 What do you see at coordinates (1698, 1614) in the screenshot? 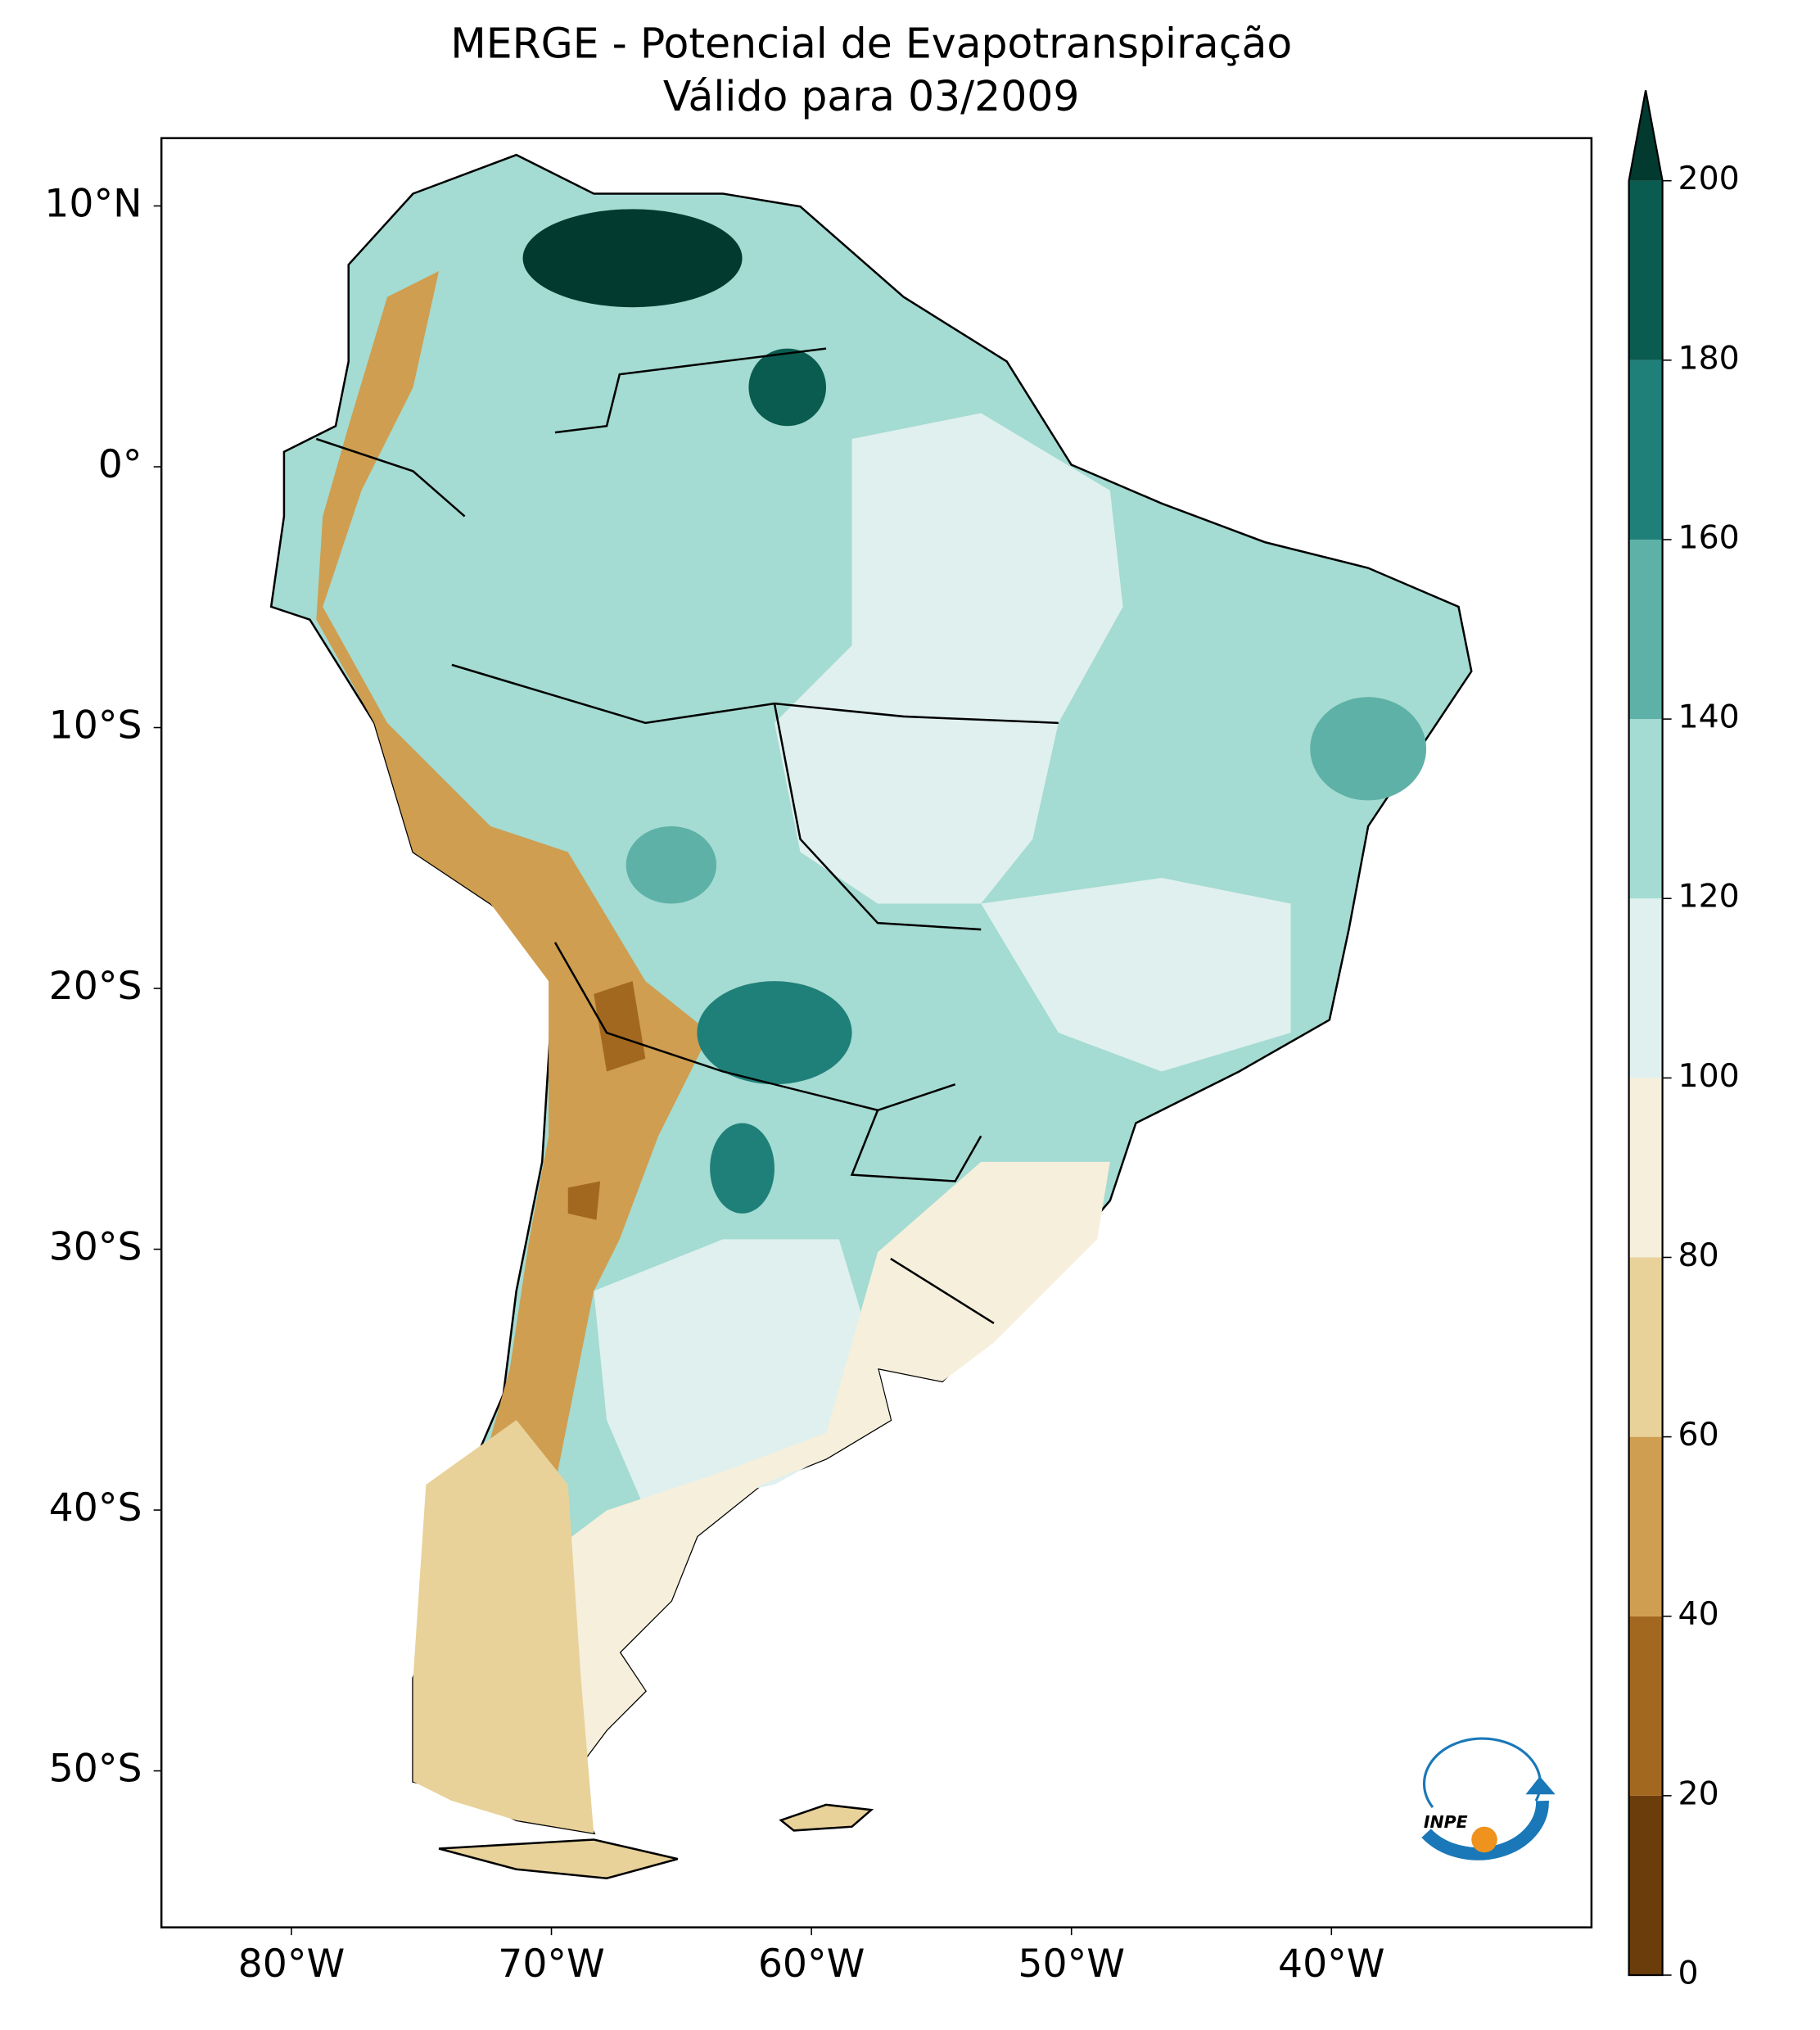
I see `colorbar-tick-label: 40` at bounding box center [1698, 1614].